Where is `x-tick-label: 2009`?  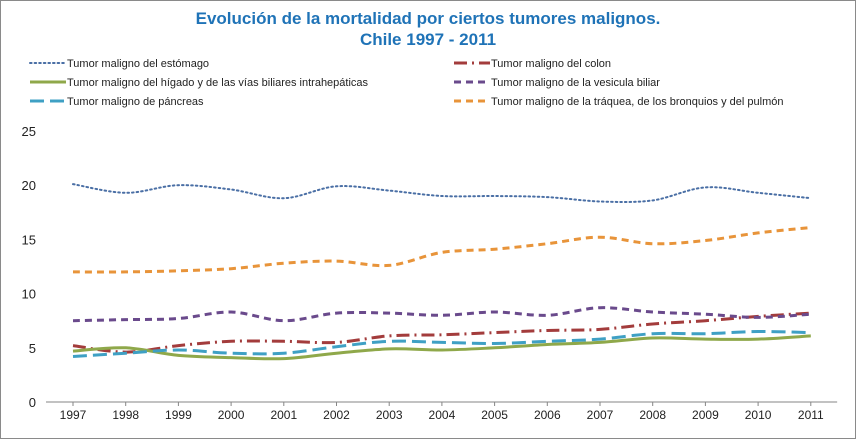
x-tick-label: 2009 is located at coordinates (705, 415).